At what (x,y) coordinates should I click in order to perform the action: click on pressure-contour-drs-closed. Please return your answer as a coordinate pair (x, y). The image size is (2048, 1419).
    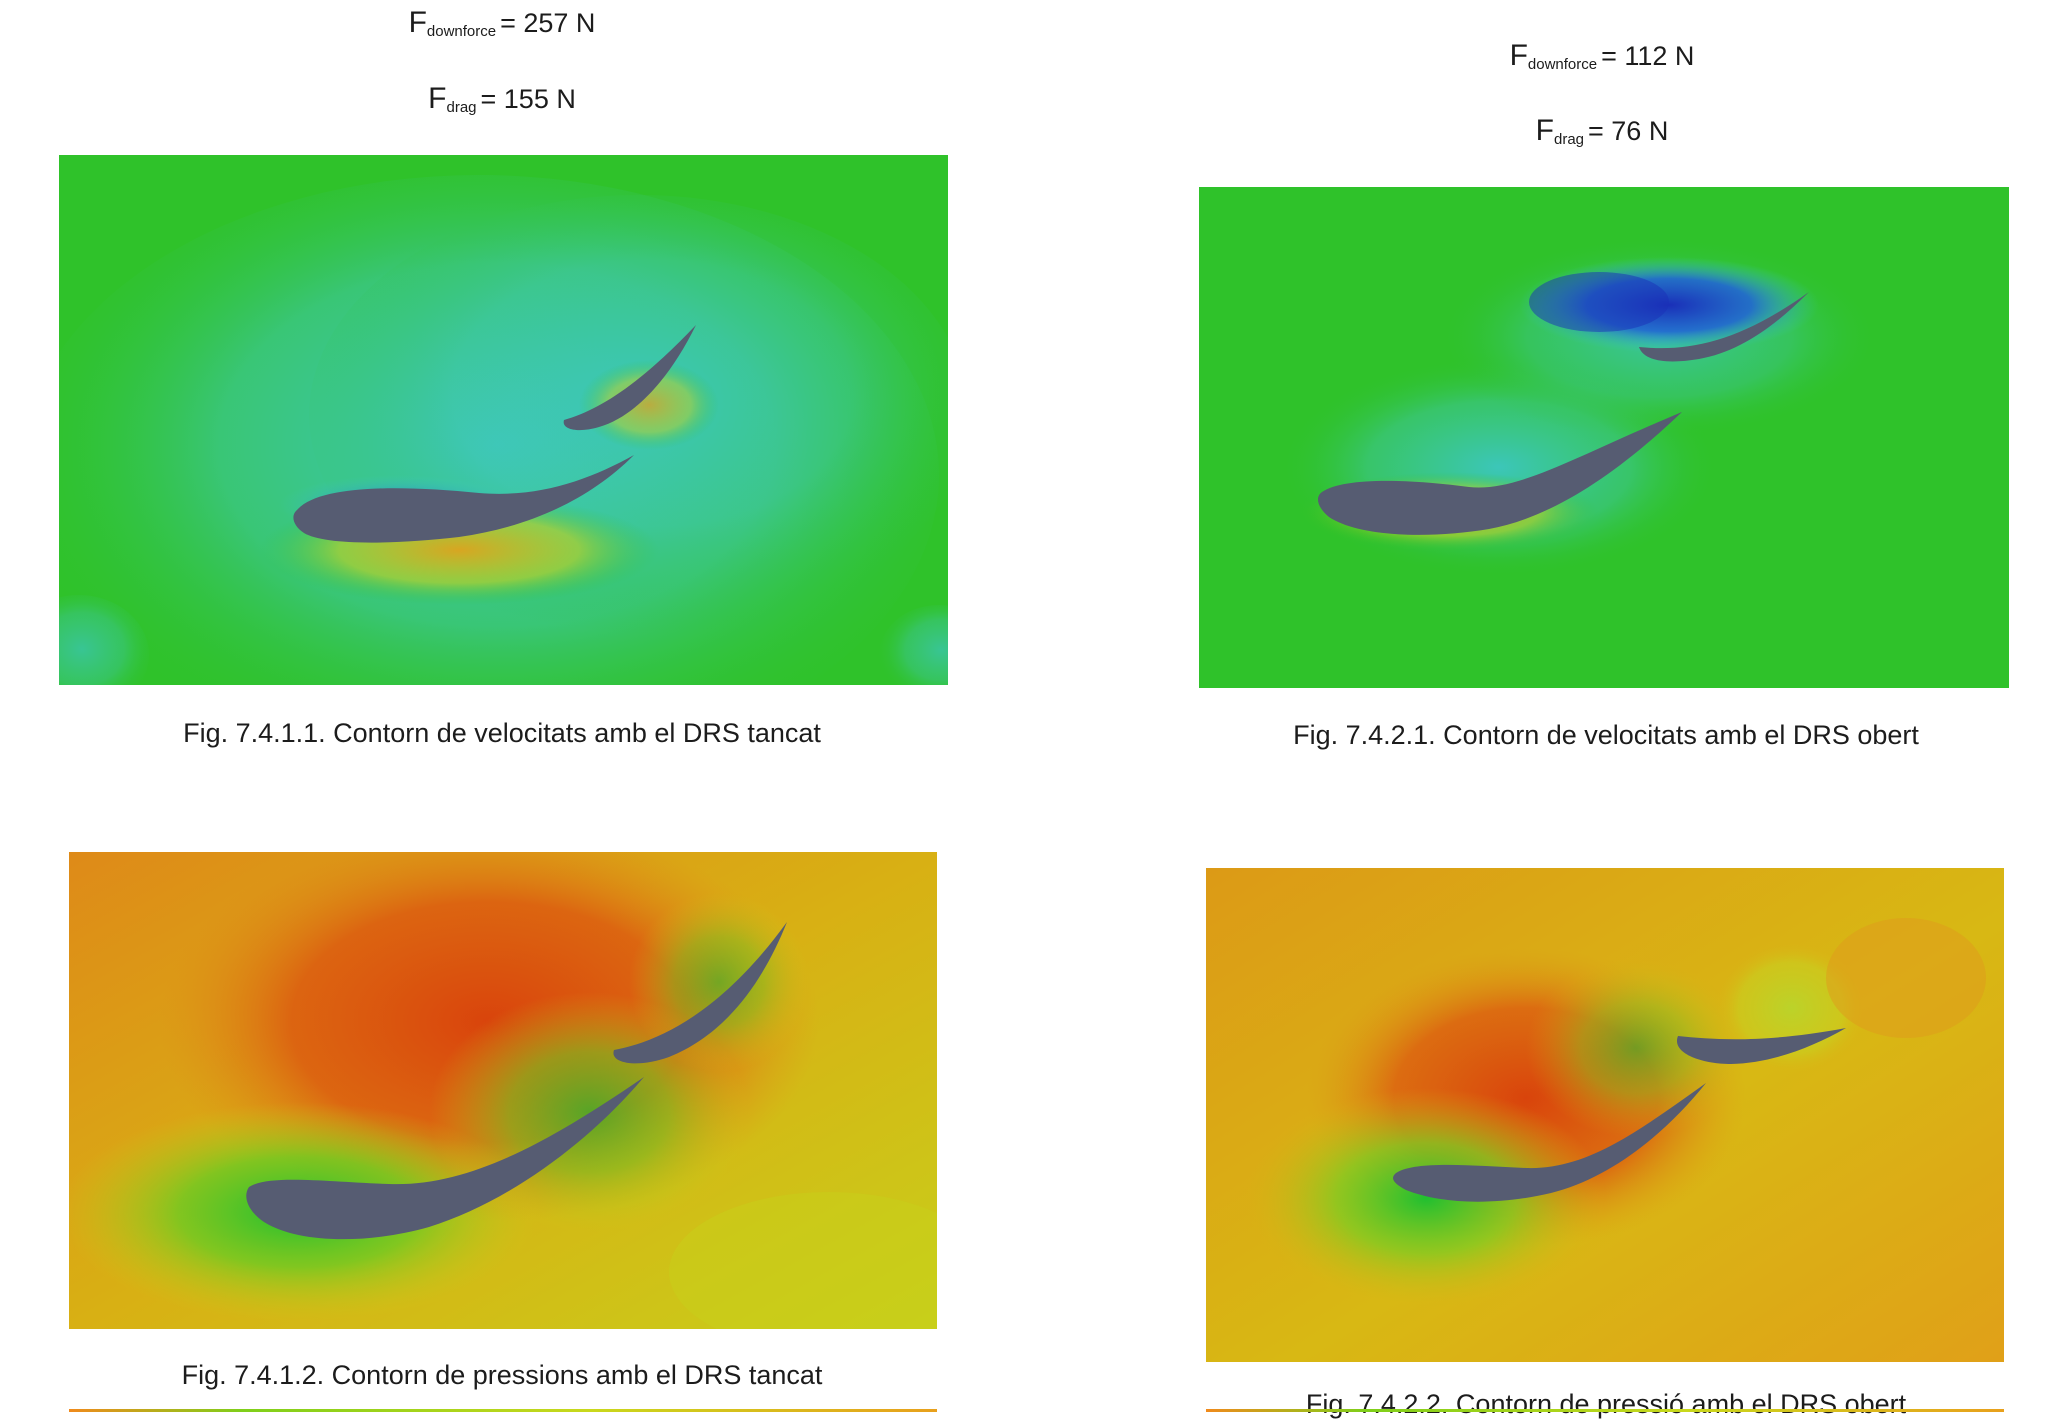
    Looking at the image, I should click on (503, 1090).